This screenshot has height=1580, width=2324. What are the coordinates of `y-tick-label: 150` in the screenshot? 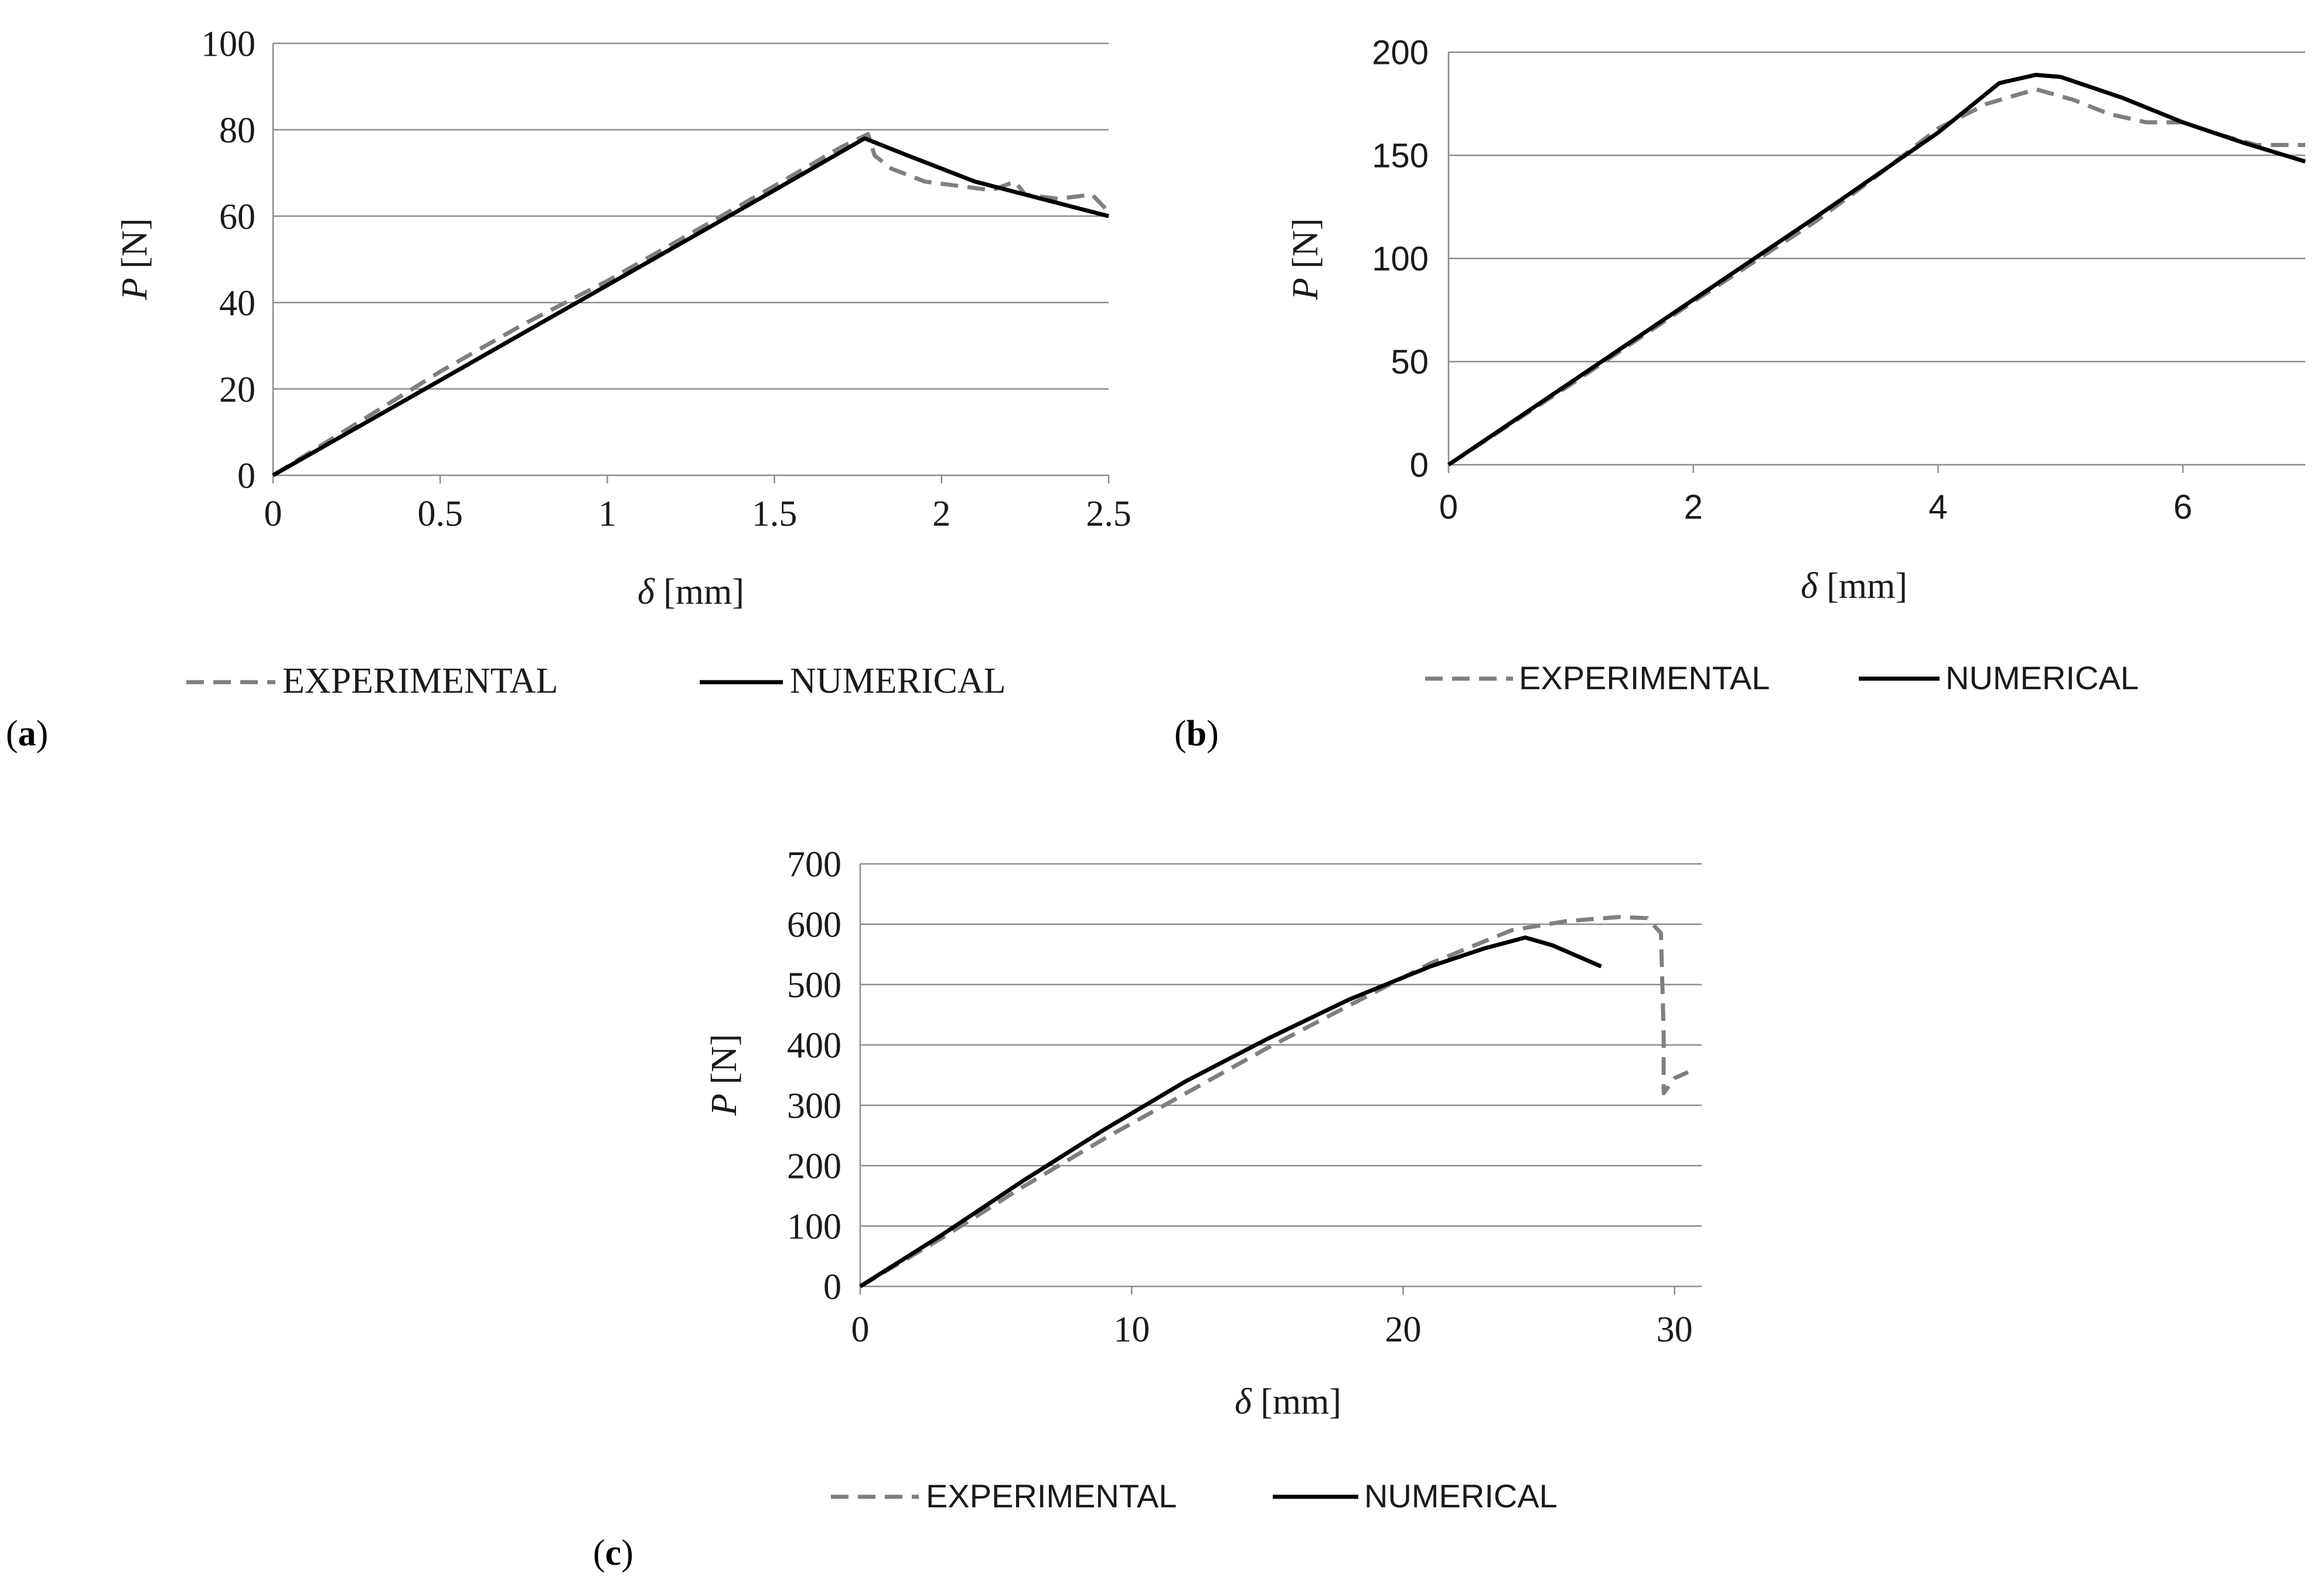 It's located at (1400, 156).